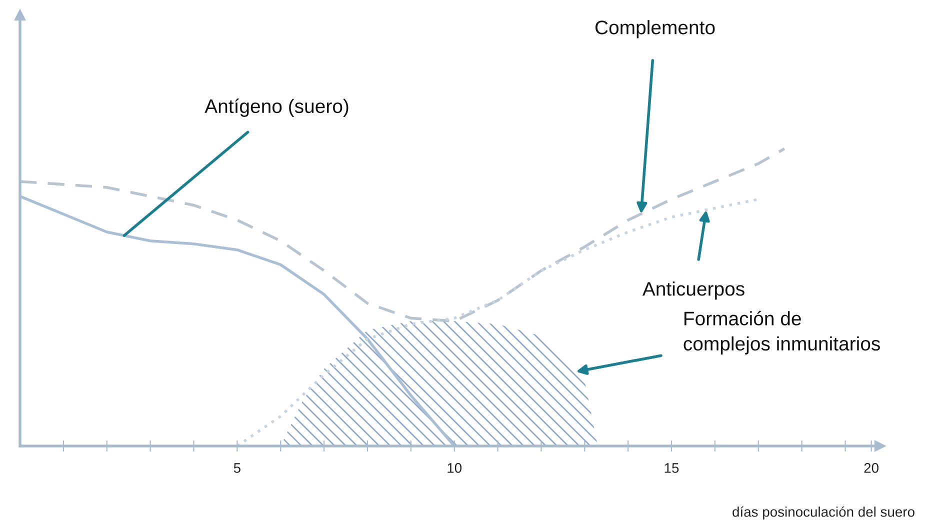 This screenshot has height=522, width=935. Describe the element at coordinates (823, 513) in the screenshot. I see `x-axis-title: días posinoculación del suero` at that location.